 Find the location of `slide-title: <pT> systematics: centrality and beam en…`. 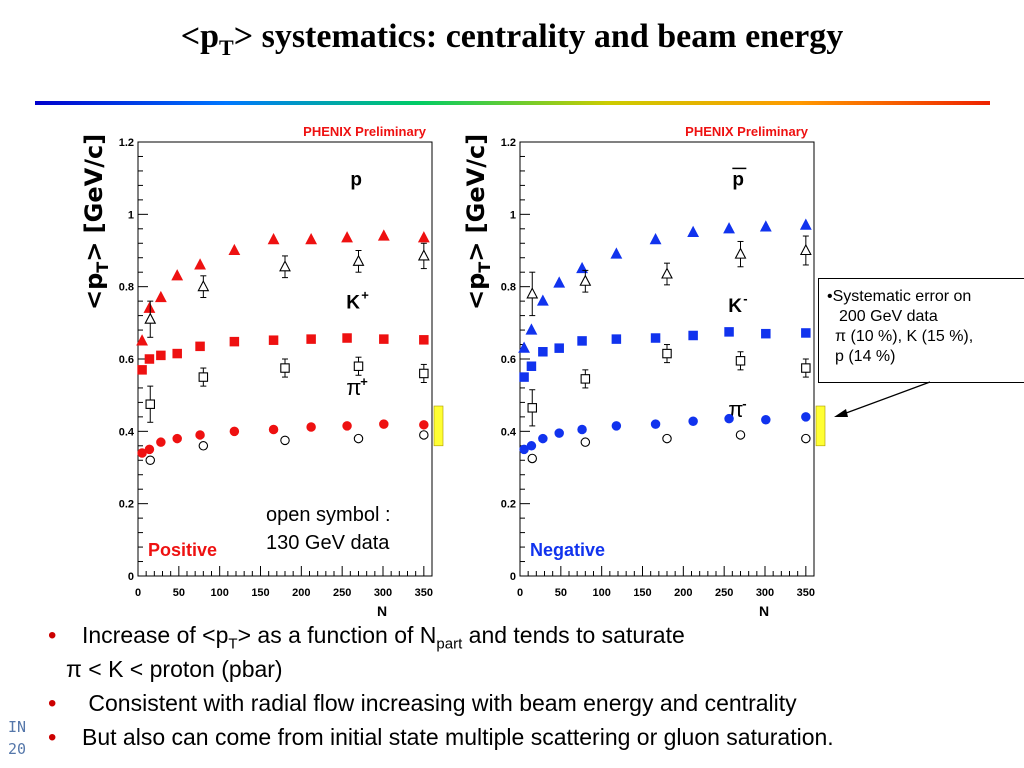

slide-title: <pT> systematics: centrality and beam en… is located at coordinates (512, 39).